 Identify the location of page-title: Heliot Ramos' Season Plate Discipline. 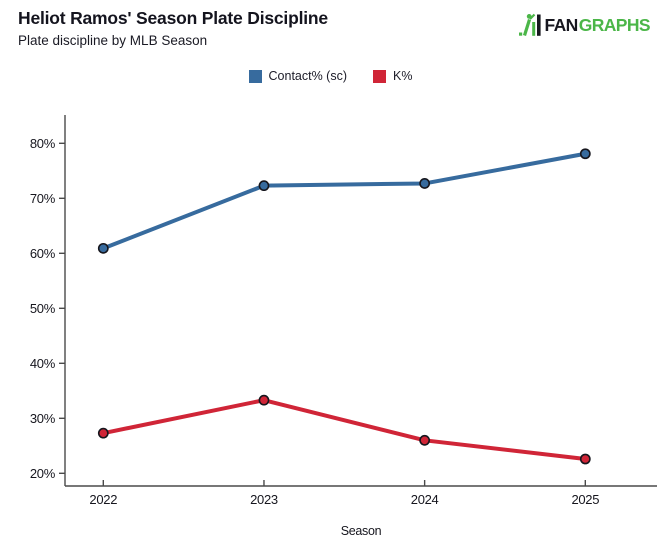
(173, 18).